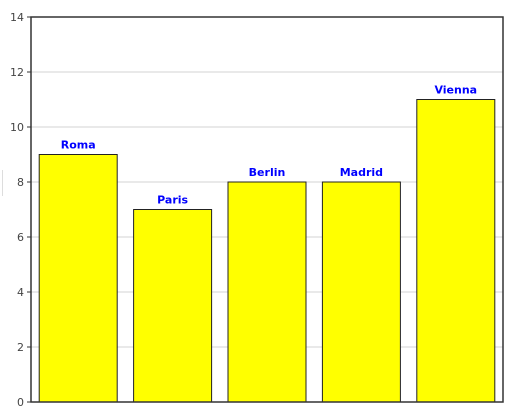  I want to click on bar-label-vienna: Vienna, so click(455, 90).